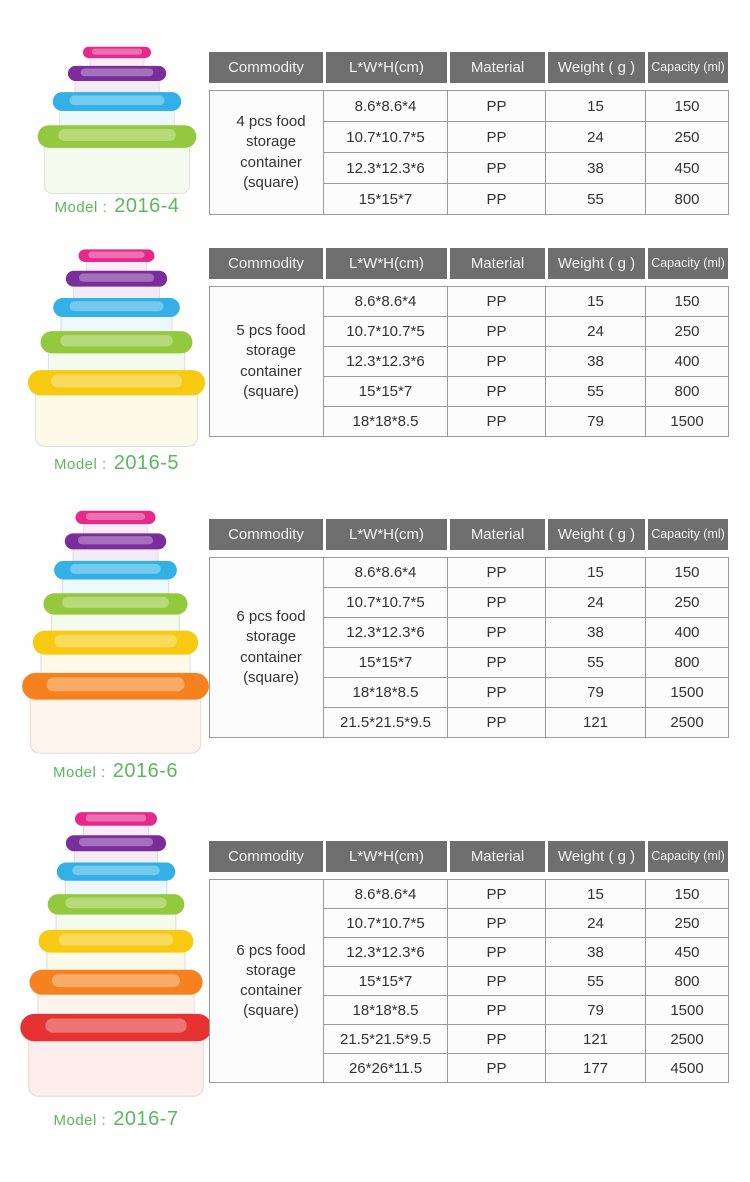  Describe the element at coordinates (117, 120) in the screenshot. I see `product-image-4pcs` at that location.